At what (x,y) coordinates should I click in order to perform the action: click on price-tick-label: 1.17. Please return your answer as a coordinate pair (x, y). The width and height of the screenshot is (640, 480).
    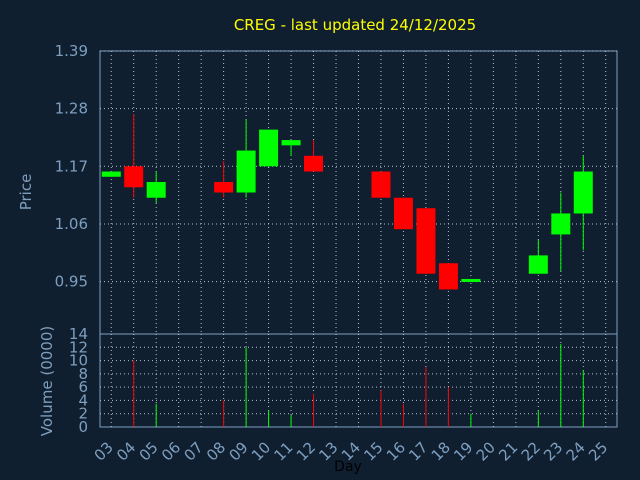
    Looking at the image, I should click on (71, 166).